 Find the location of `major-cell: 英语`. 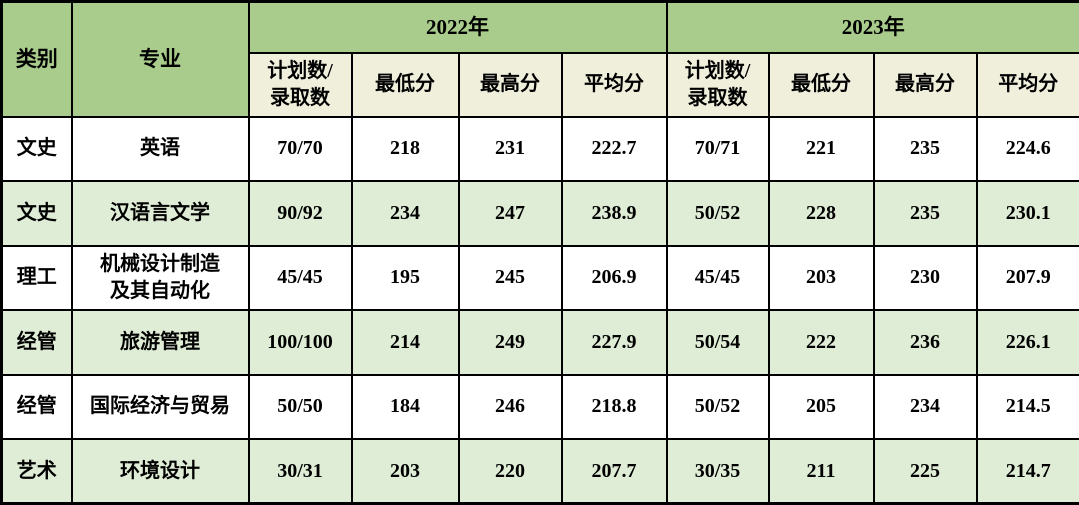

major-cell: 英语 is located at coordinates (160, 148).